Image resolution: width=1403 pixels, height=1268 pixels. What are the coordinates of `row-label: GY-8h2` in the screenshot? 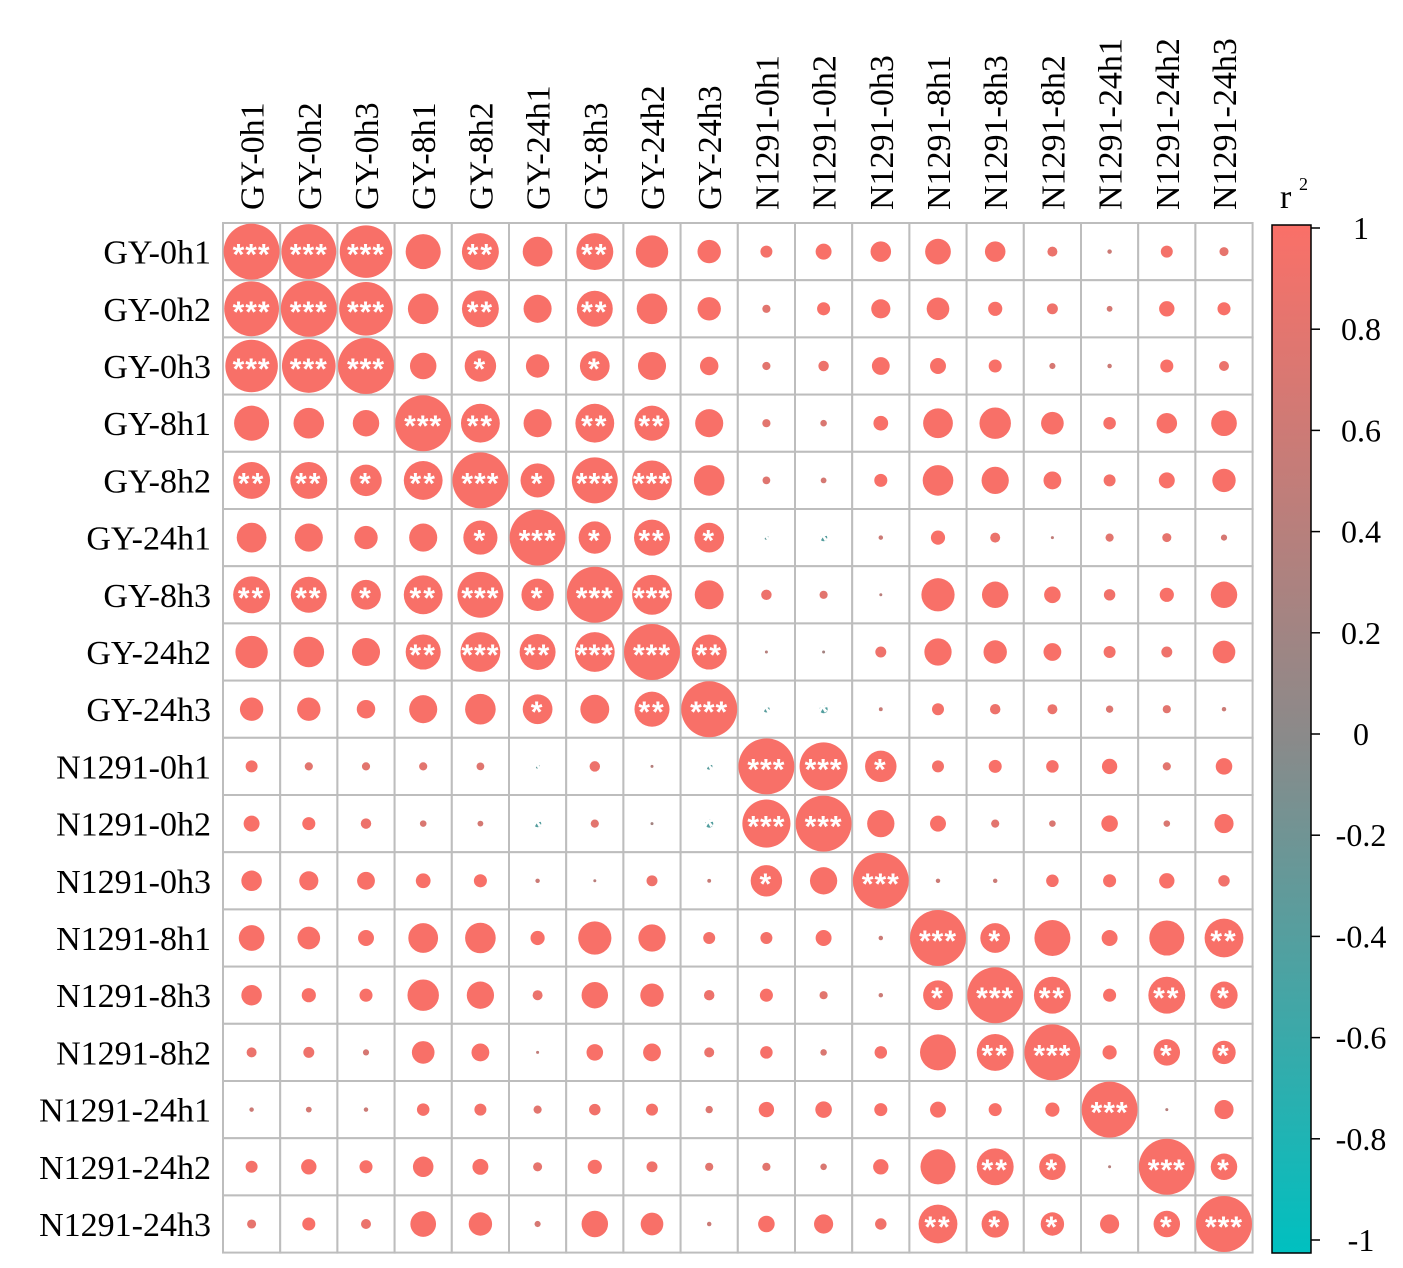 It's located at (157, 481).